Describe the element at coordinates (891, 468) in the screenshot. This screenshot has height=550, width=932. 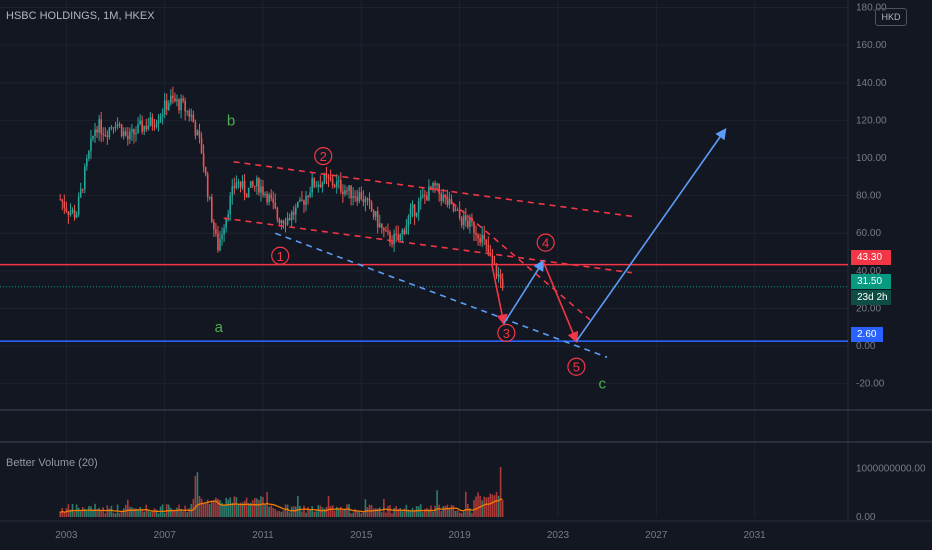
I see `volume-tick-label: 1000000000.00` at that location.